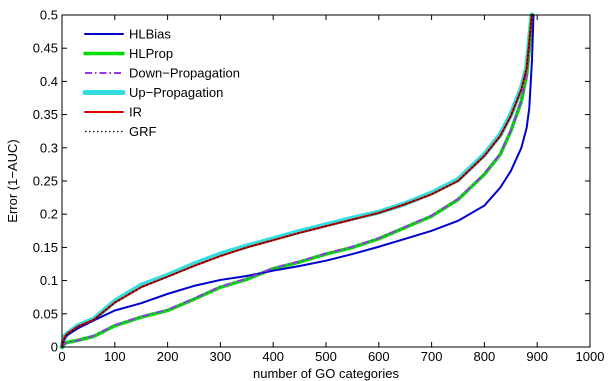  I want to click on y-tick-label: 0.1, so click(49, 280).